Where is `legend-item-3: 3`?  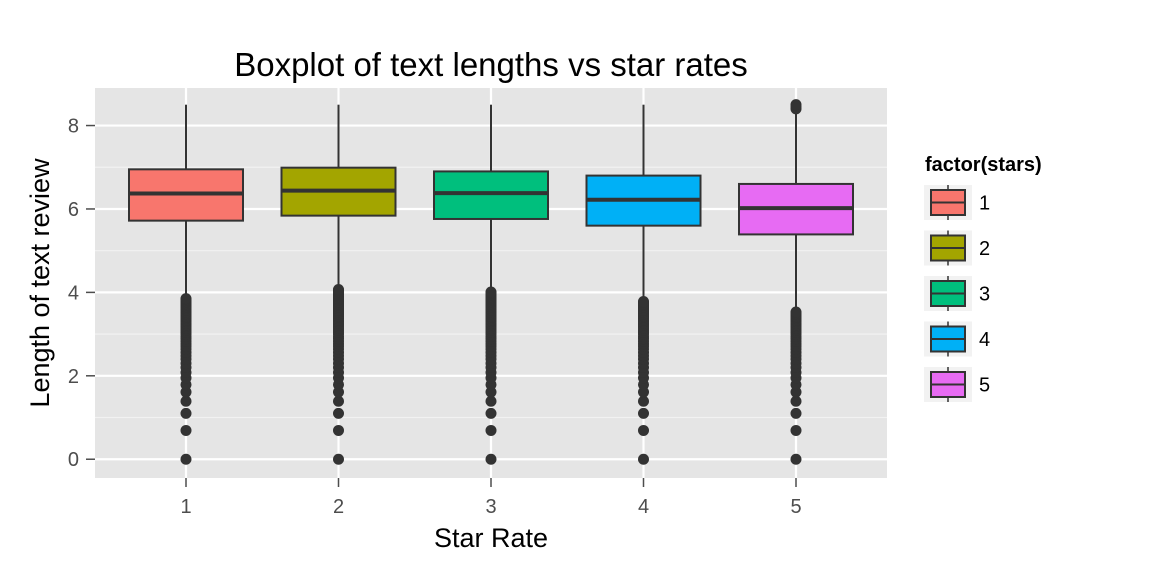 legend-item-3: 3 is located at coordinates (957, 293).